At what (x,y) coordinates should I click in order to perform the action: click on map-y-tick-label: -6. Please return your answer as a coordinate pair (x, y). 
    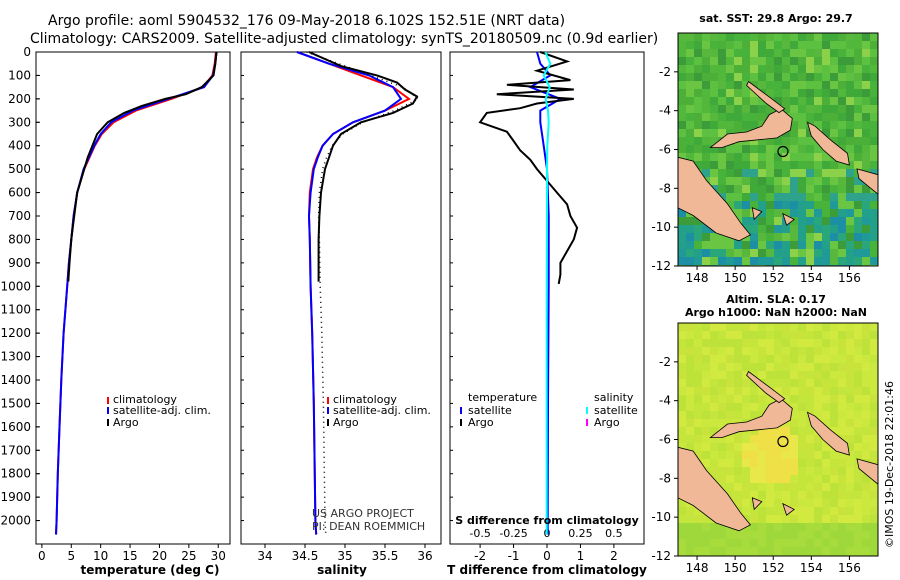
    Looking at the image, I should click on (665, 440).